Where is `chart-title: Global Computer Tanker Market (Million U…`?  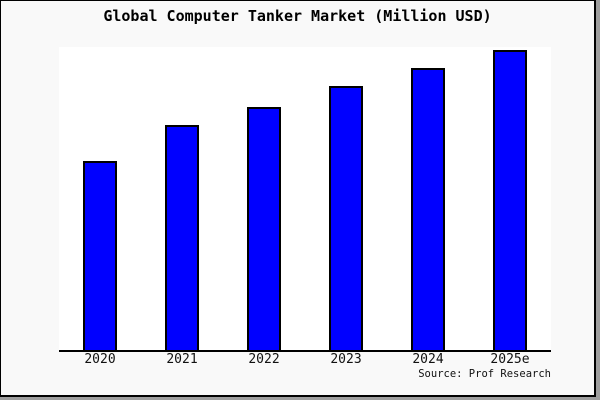
chart-title: Global Computer Tanker Market (Million U… is located at coordinates (297, 16).